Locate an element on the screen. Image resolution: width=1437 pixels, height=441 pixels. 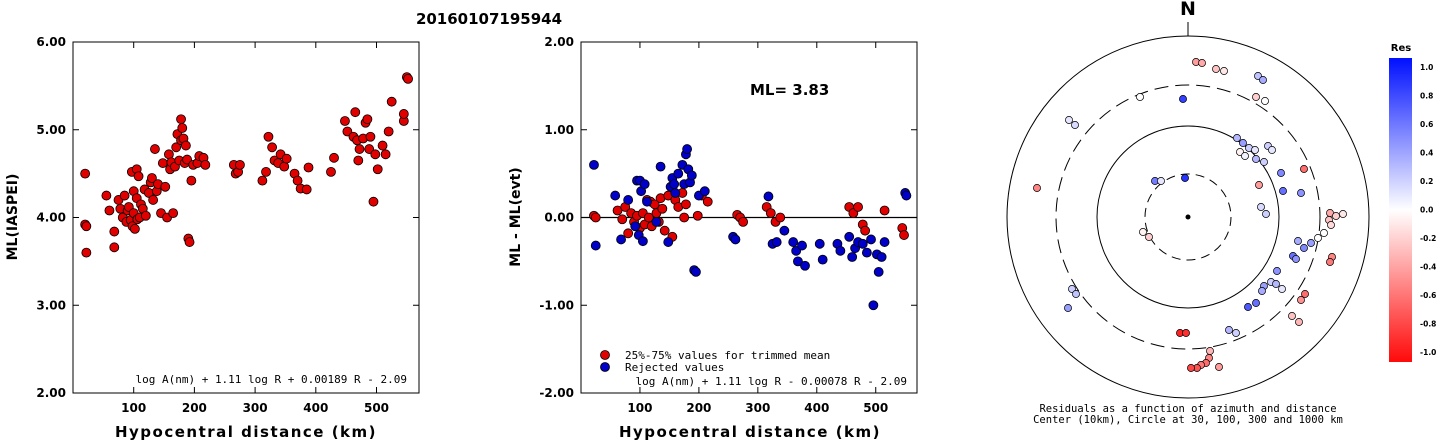
ml-value-annotation: ML= 3.83 is located at coordinates (789, 90).